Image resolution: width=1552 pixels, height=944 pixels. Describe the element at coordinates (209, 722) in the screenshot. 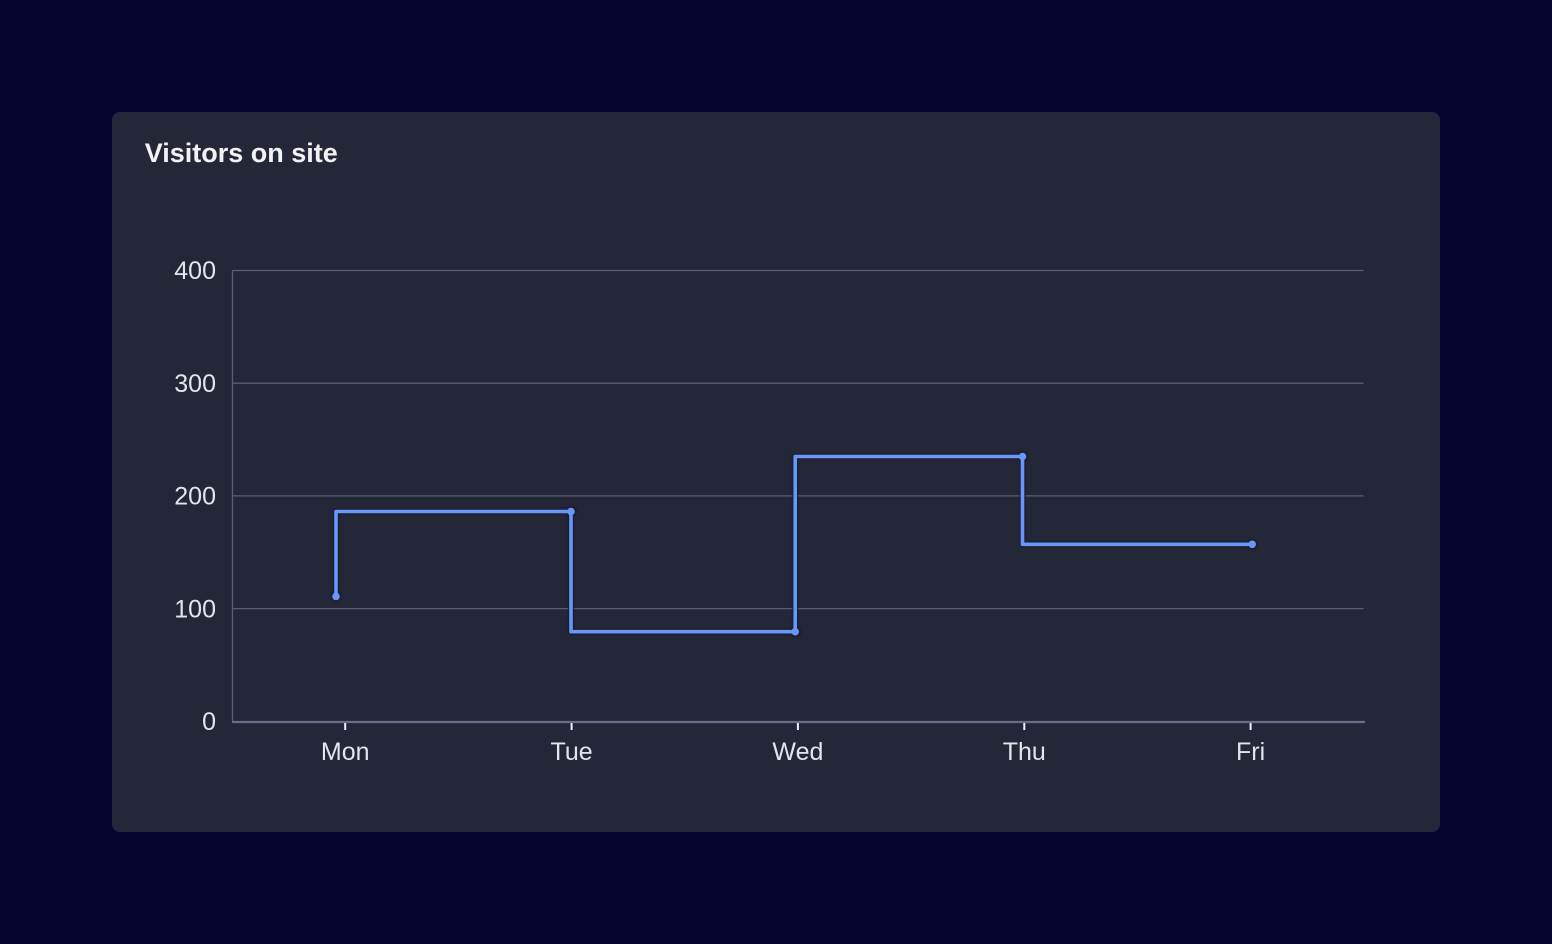

I see `svg-text: 0` at that location.